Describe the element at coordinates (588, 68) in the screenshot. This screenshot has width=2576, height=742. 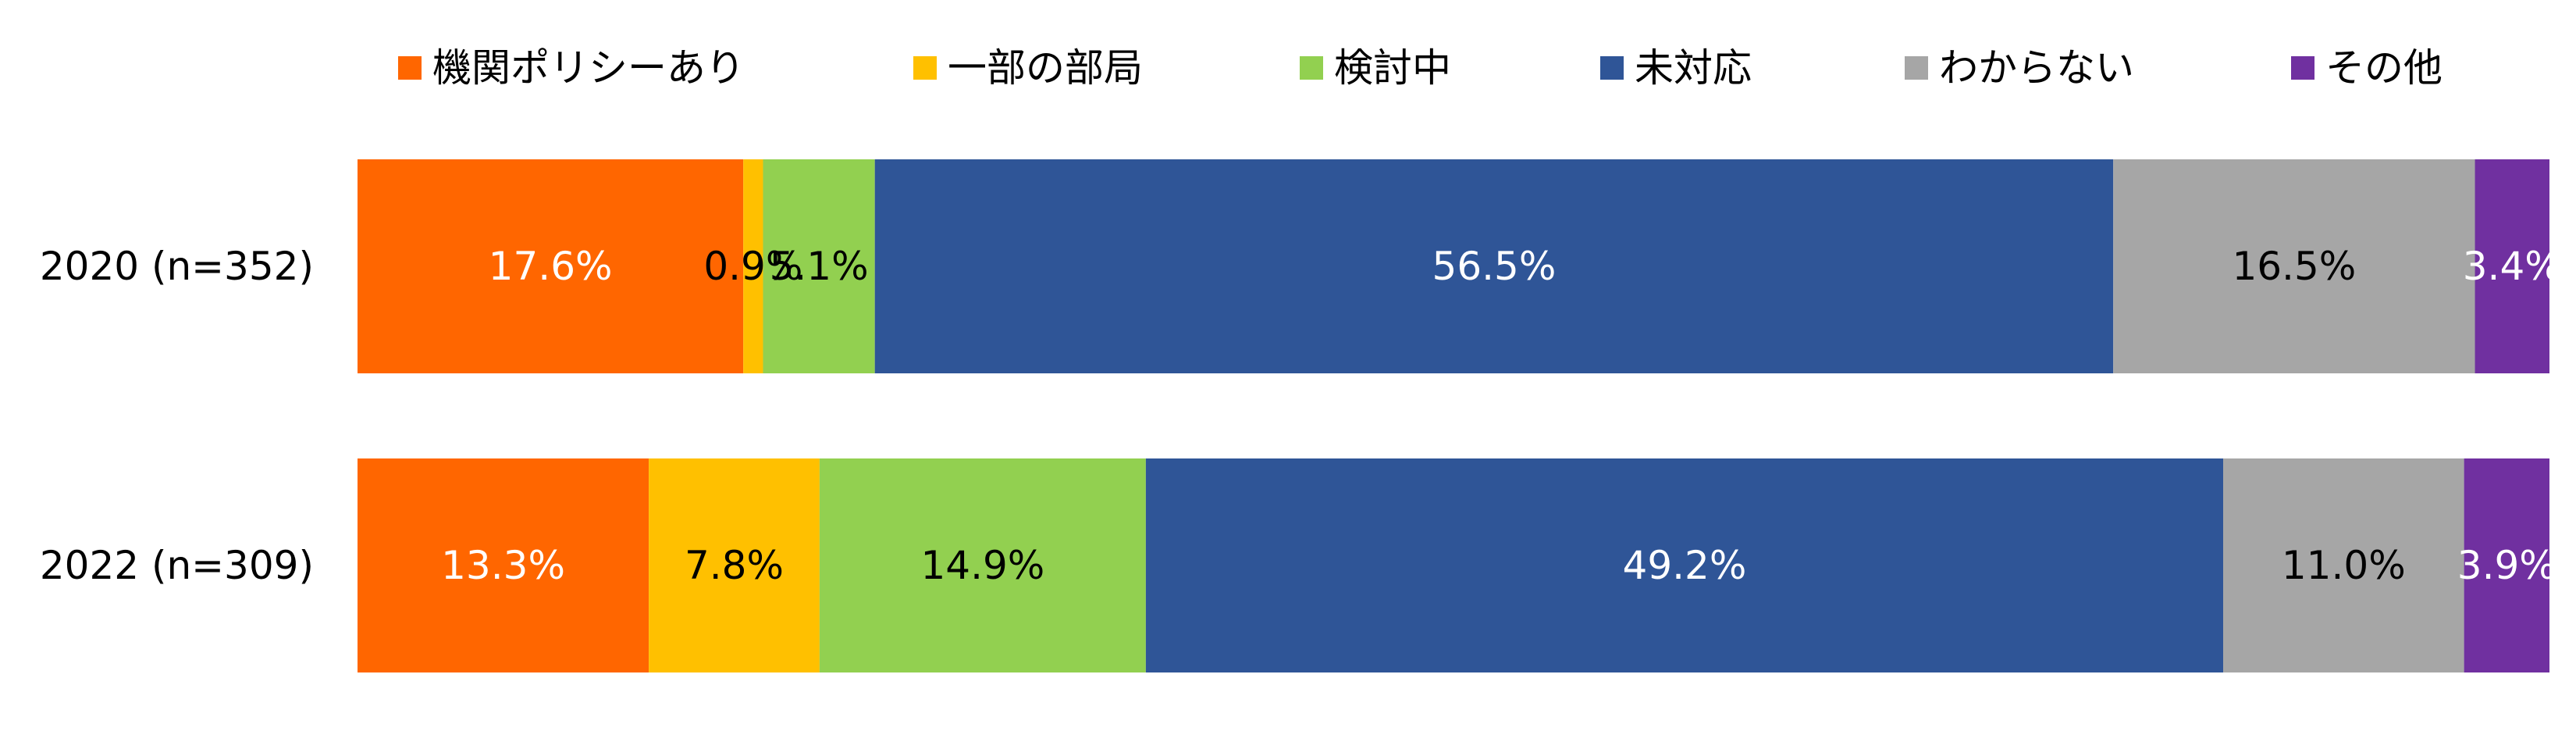
I see `legend-label-1: 機関ポリシーあり` at that location.